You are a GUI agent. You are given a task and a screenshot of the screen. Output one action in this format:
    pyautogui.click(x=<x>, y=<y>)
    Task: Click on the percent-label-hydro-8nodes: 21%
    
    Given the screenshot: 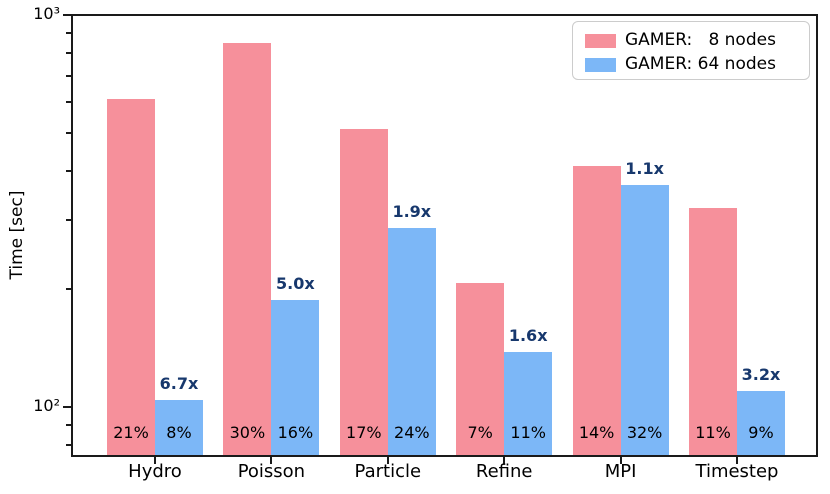 What is the action you would take?
    pyautogui.click(x=131, y=432)
    